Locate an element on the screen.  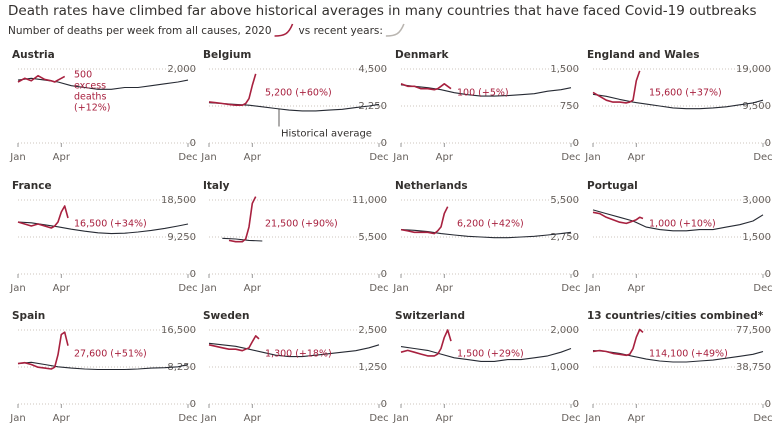
panel-title: Spain is located at coordinates (28, 316).